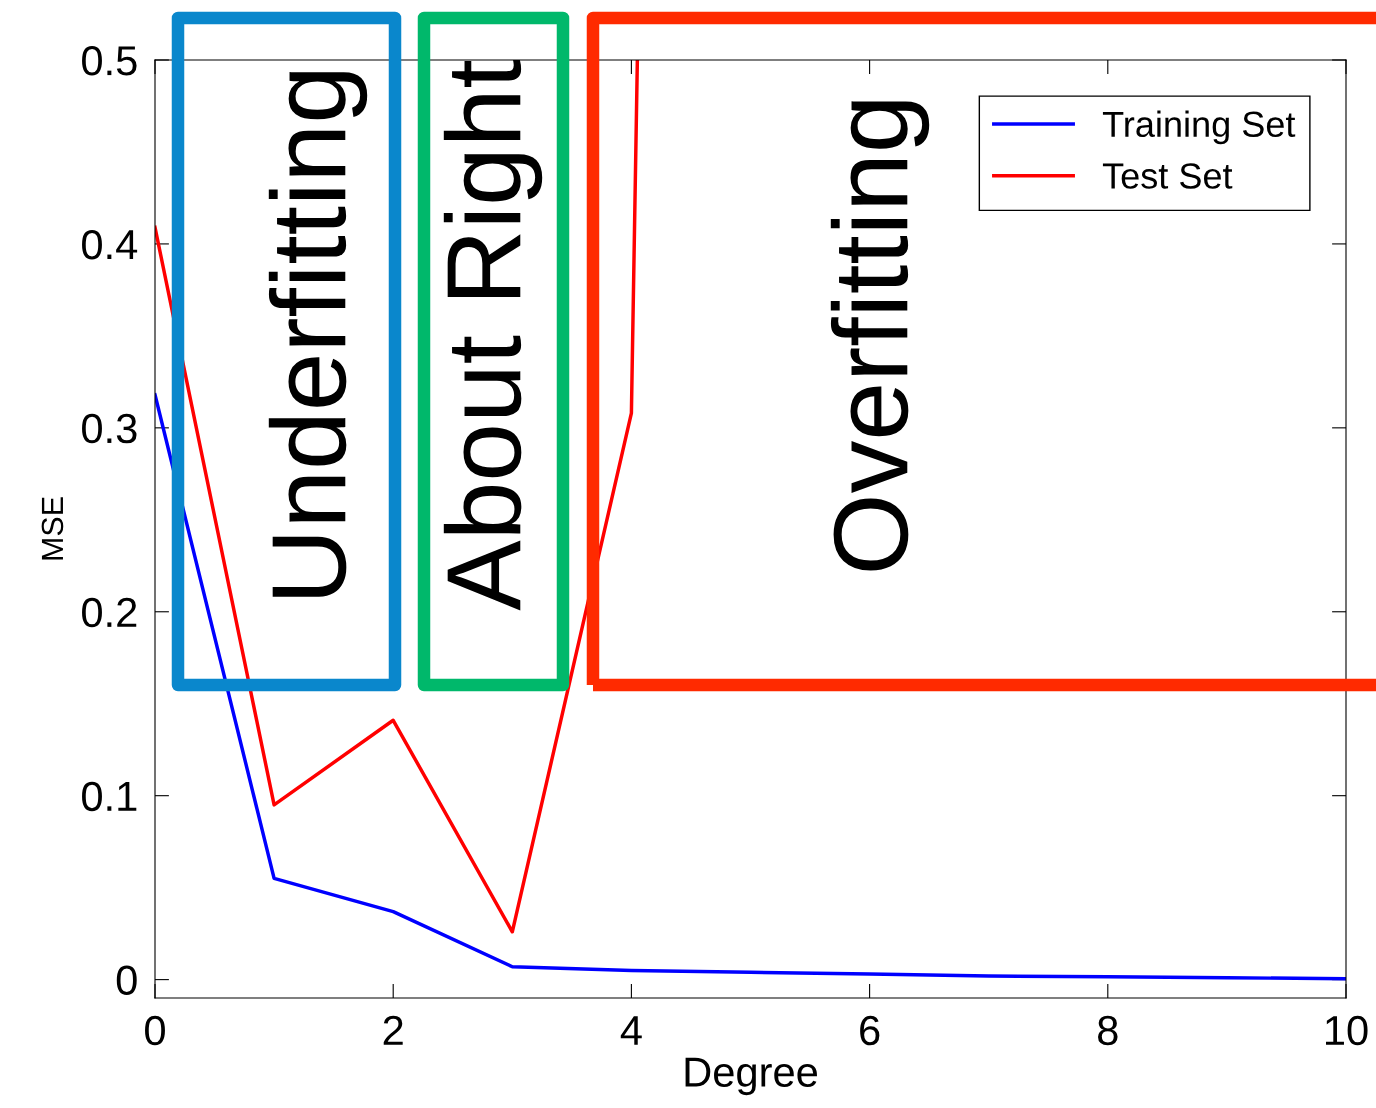 Image resolution: width=1376 pixels, height=1108 pixels. Describe the element at coordinates (109, 796) in the screenshot. I see `y-tick-label: 0.1` at that location.